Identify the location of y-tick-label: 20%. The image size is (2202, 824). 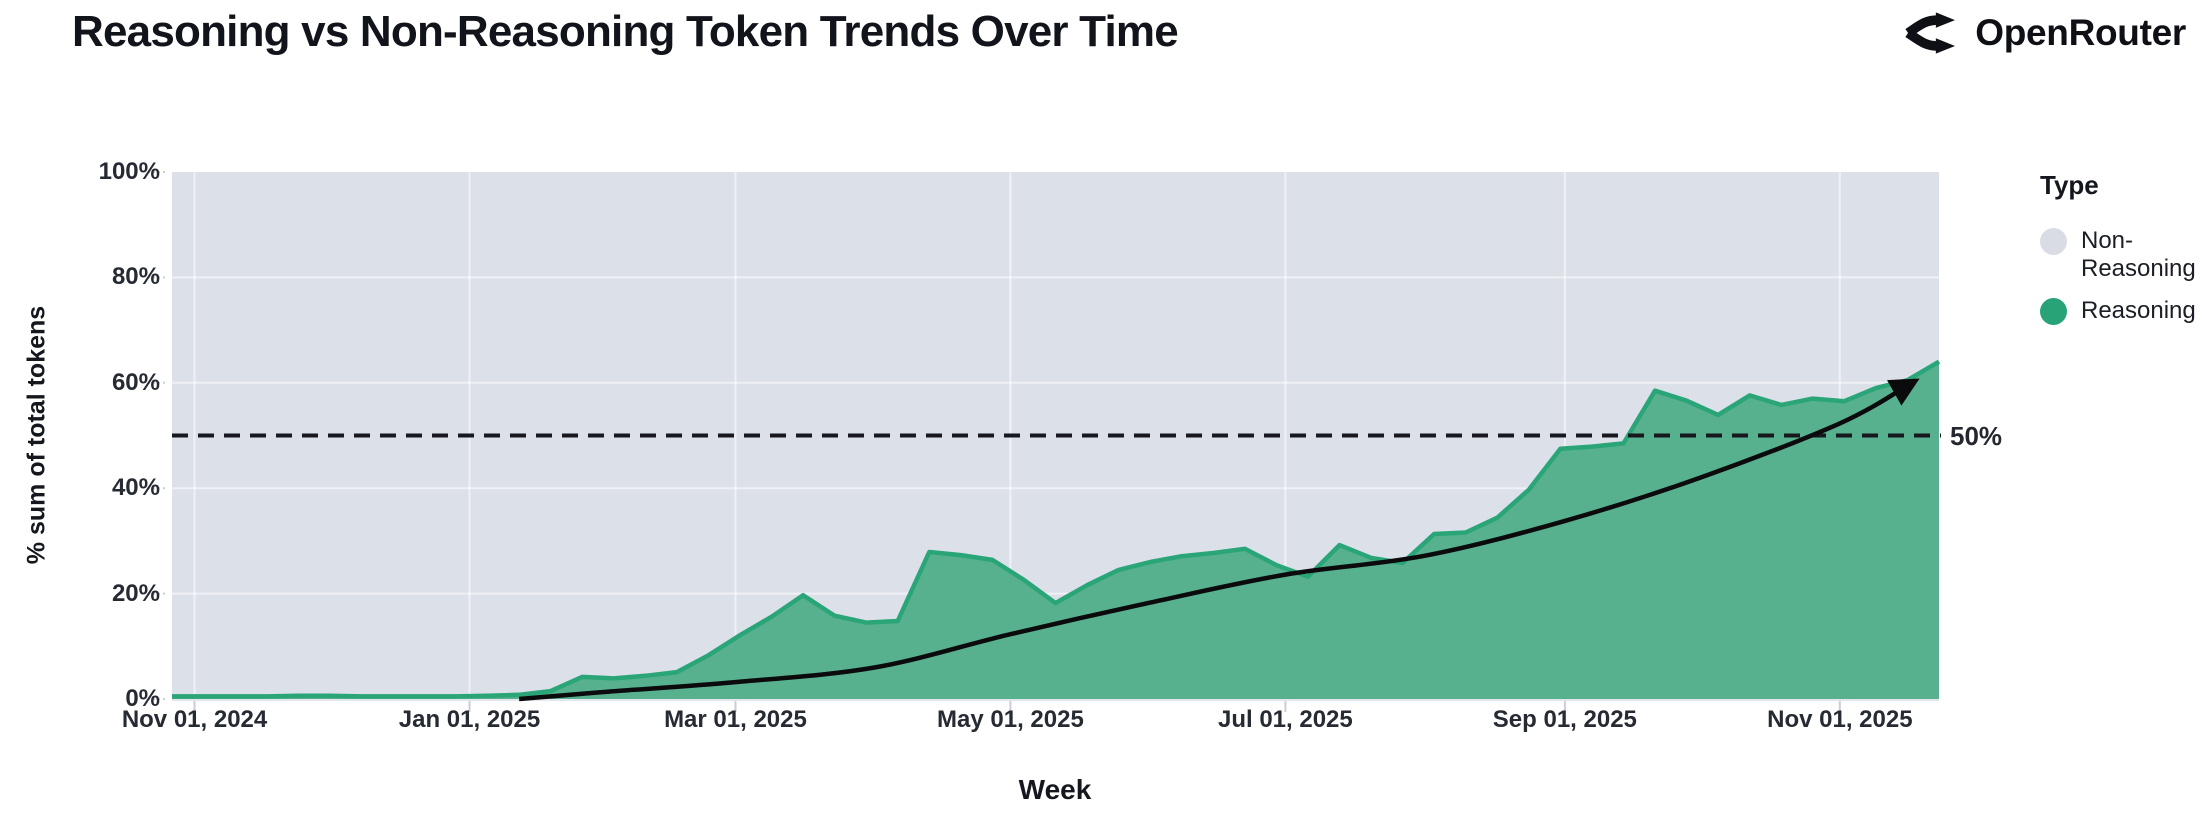
(135, 593).